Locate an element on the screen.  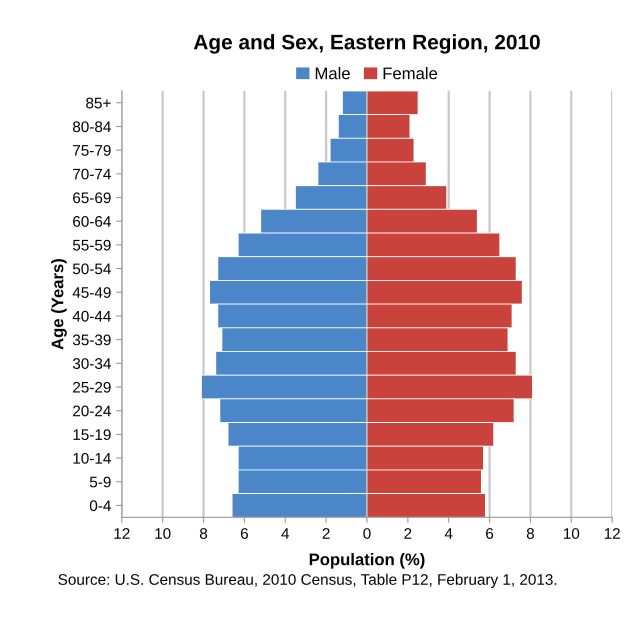
y-tick-label: 35-39 is located at coordinates (91, 340).